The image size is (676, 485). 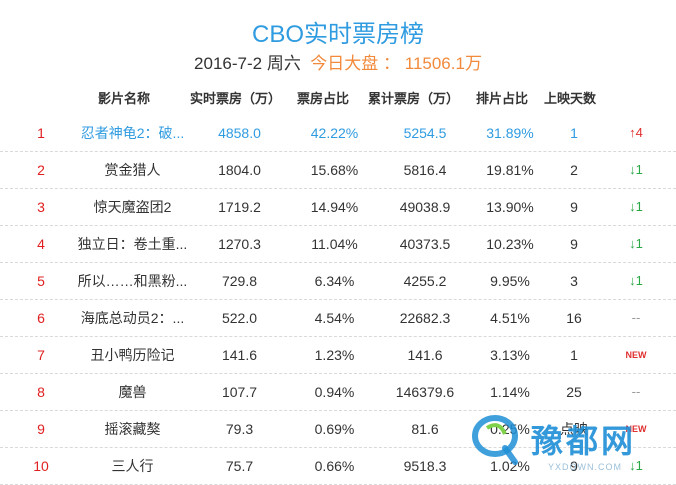 What do you see at coordinates (239, 207) in the screenshot?
I see `realtime-boxoffice-cell: 1719.2` at bounding box center [239, 207].